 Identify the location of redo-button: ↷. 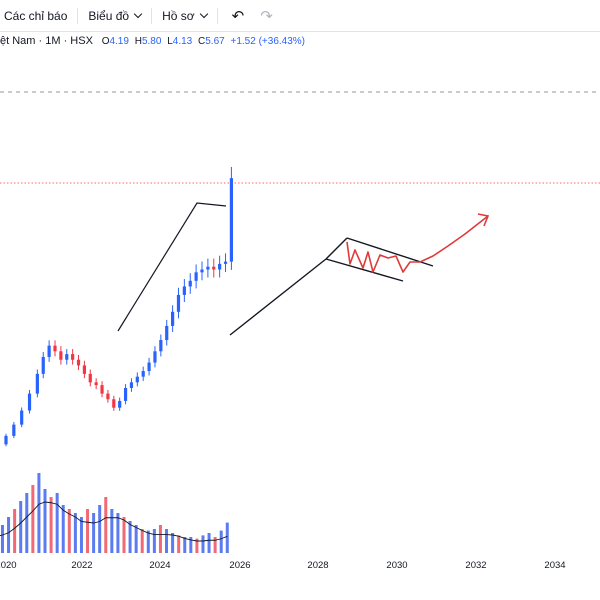
(266, 15).